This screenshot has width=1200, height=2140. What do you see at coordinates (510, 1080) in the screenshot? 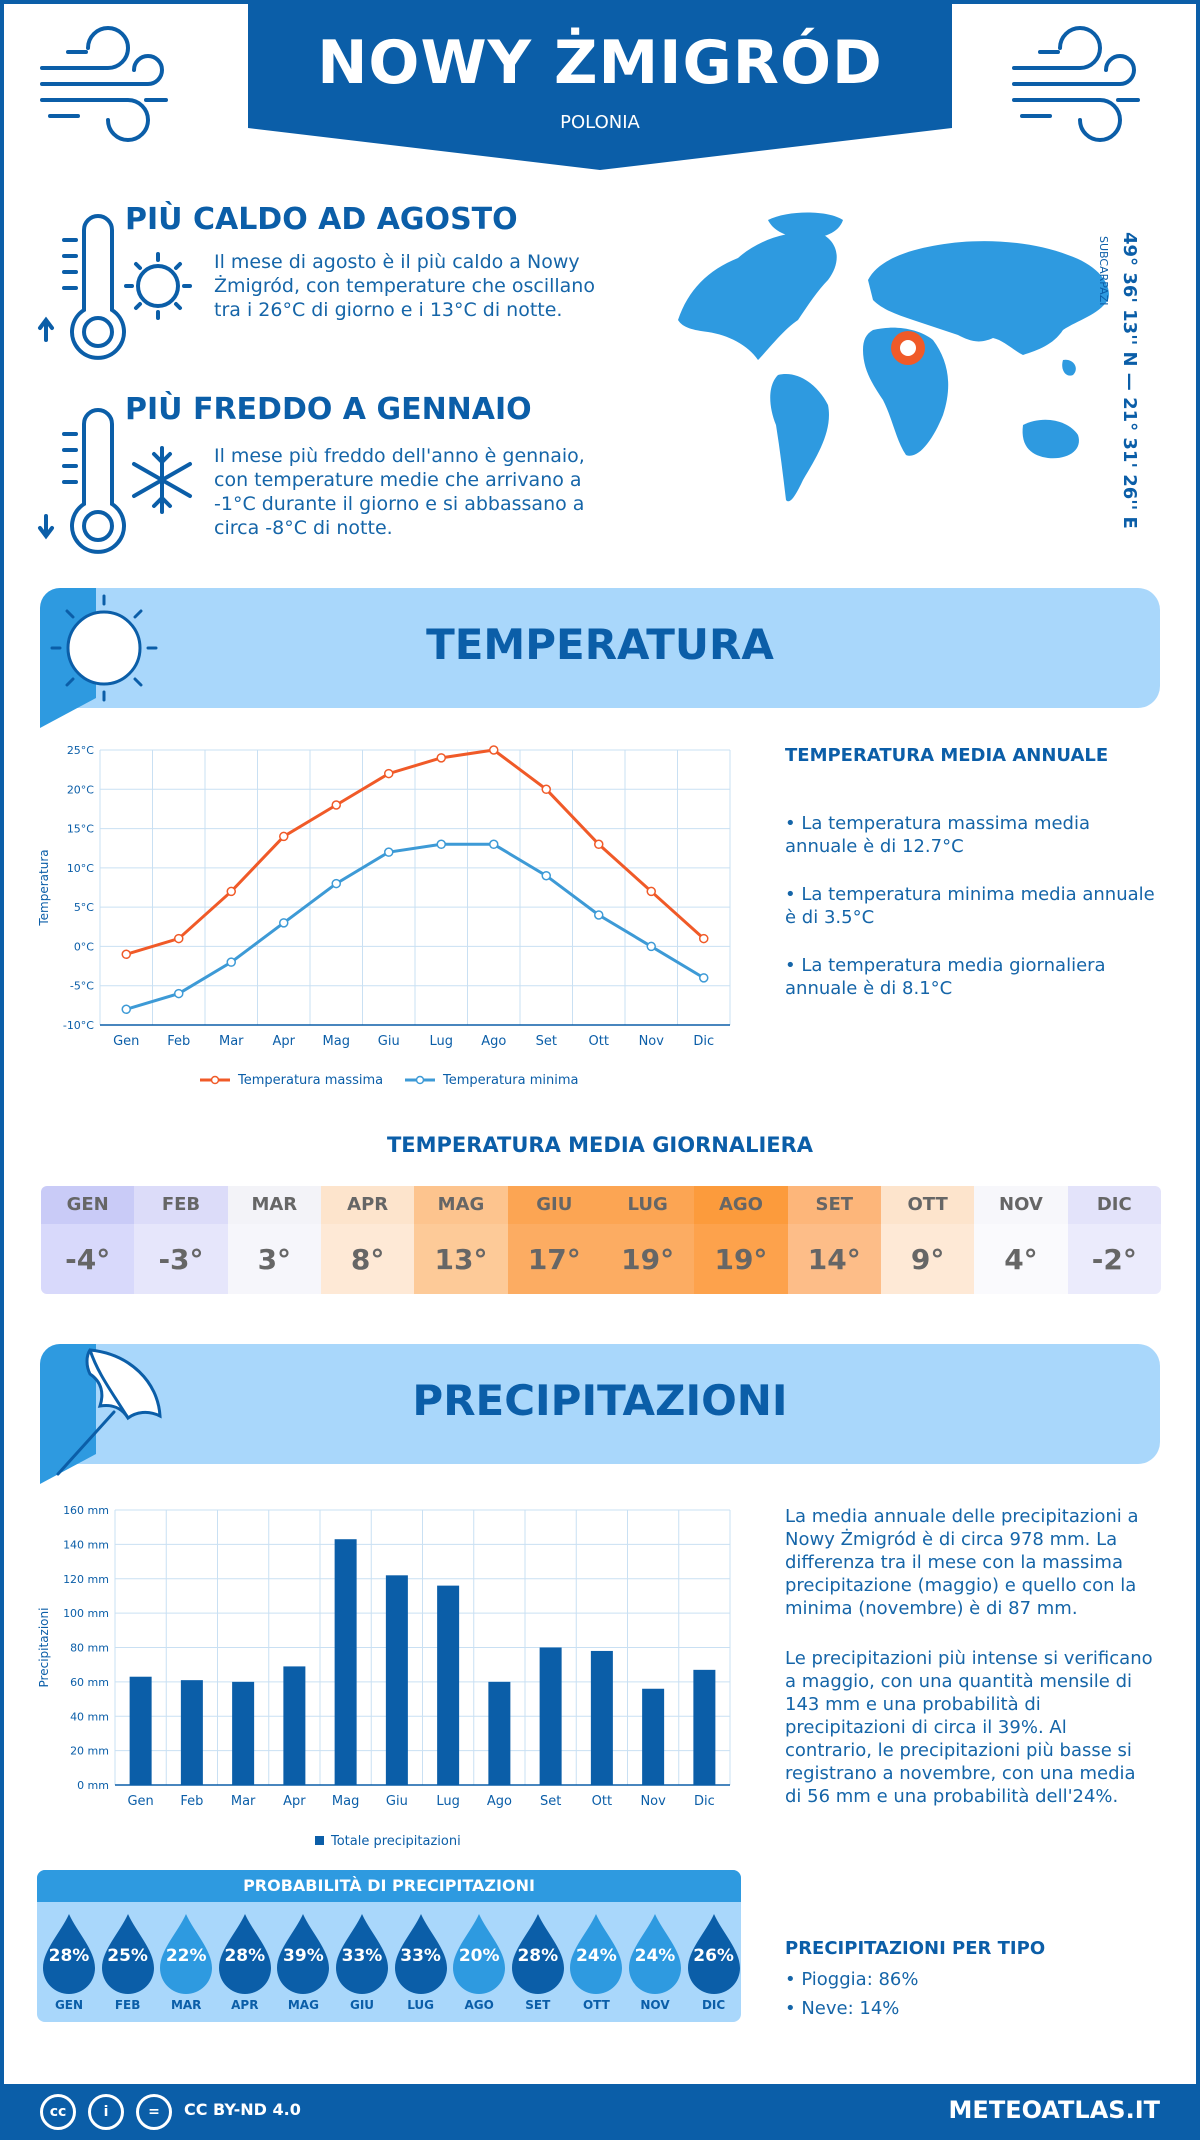
I see `legend-label: Temperatura minima` at bounding box center [510, 1080].